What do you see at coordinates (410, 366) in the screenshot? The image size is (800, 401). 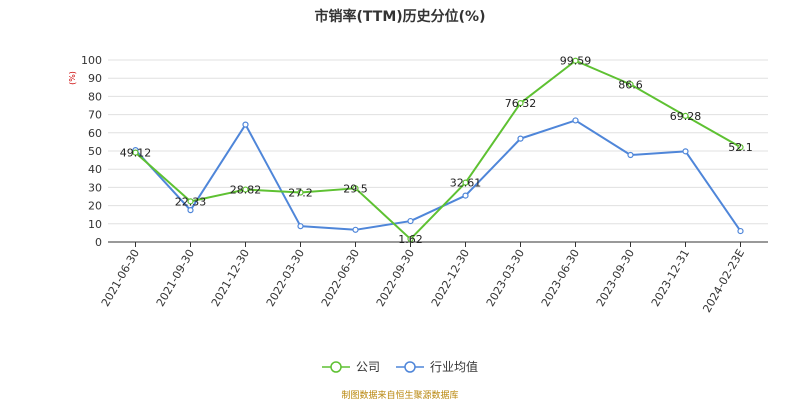 I see `legend-swatch-industry` at bounding box center [410, 366].